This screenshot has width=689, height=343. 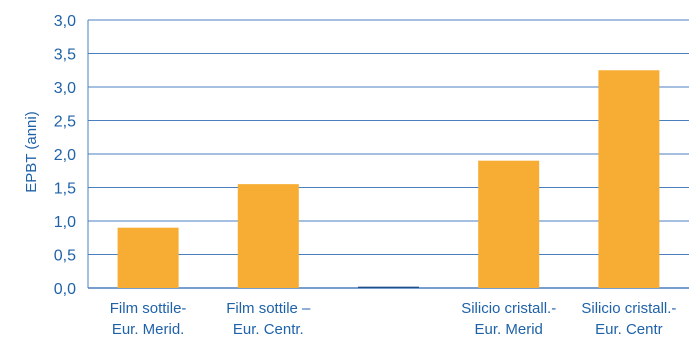 I want to click on y-tick-label: 3,5, so click(x=65, y=55).